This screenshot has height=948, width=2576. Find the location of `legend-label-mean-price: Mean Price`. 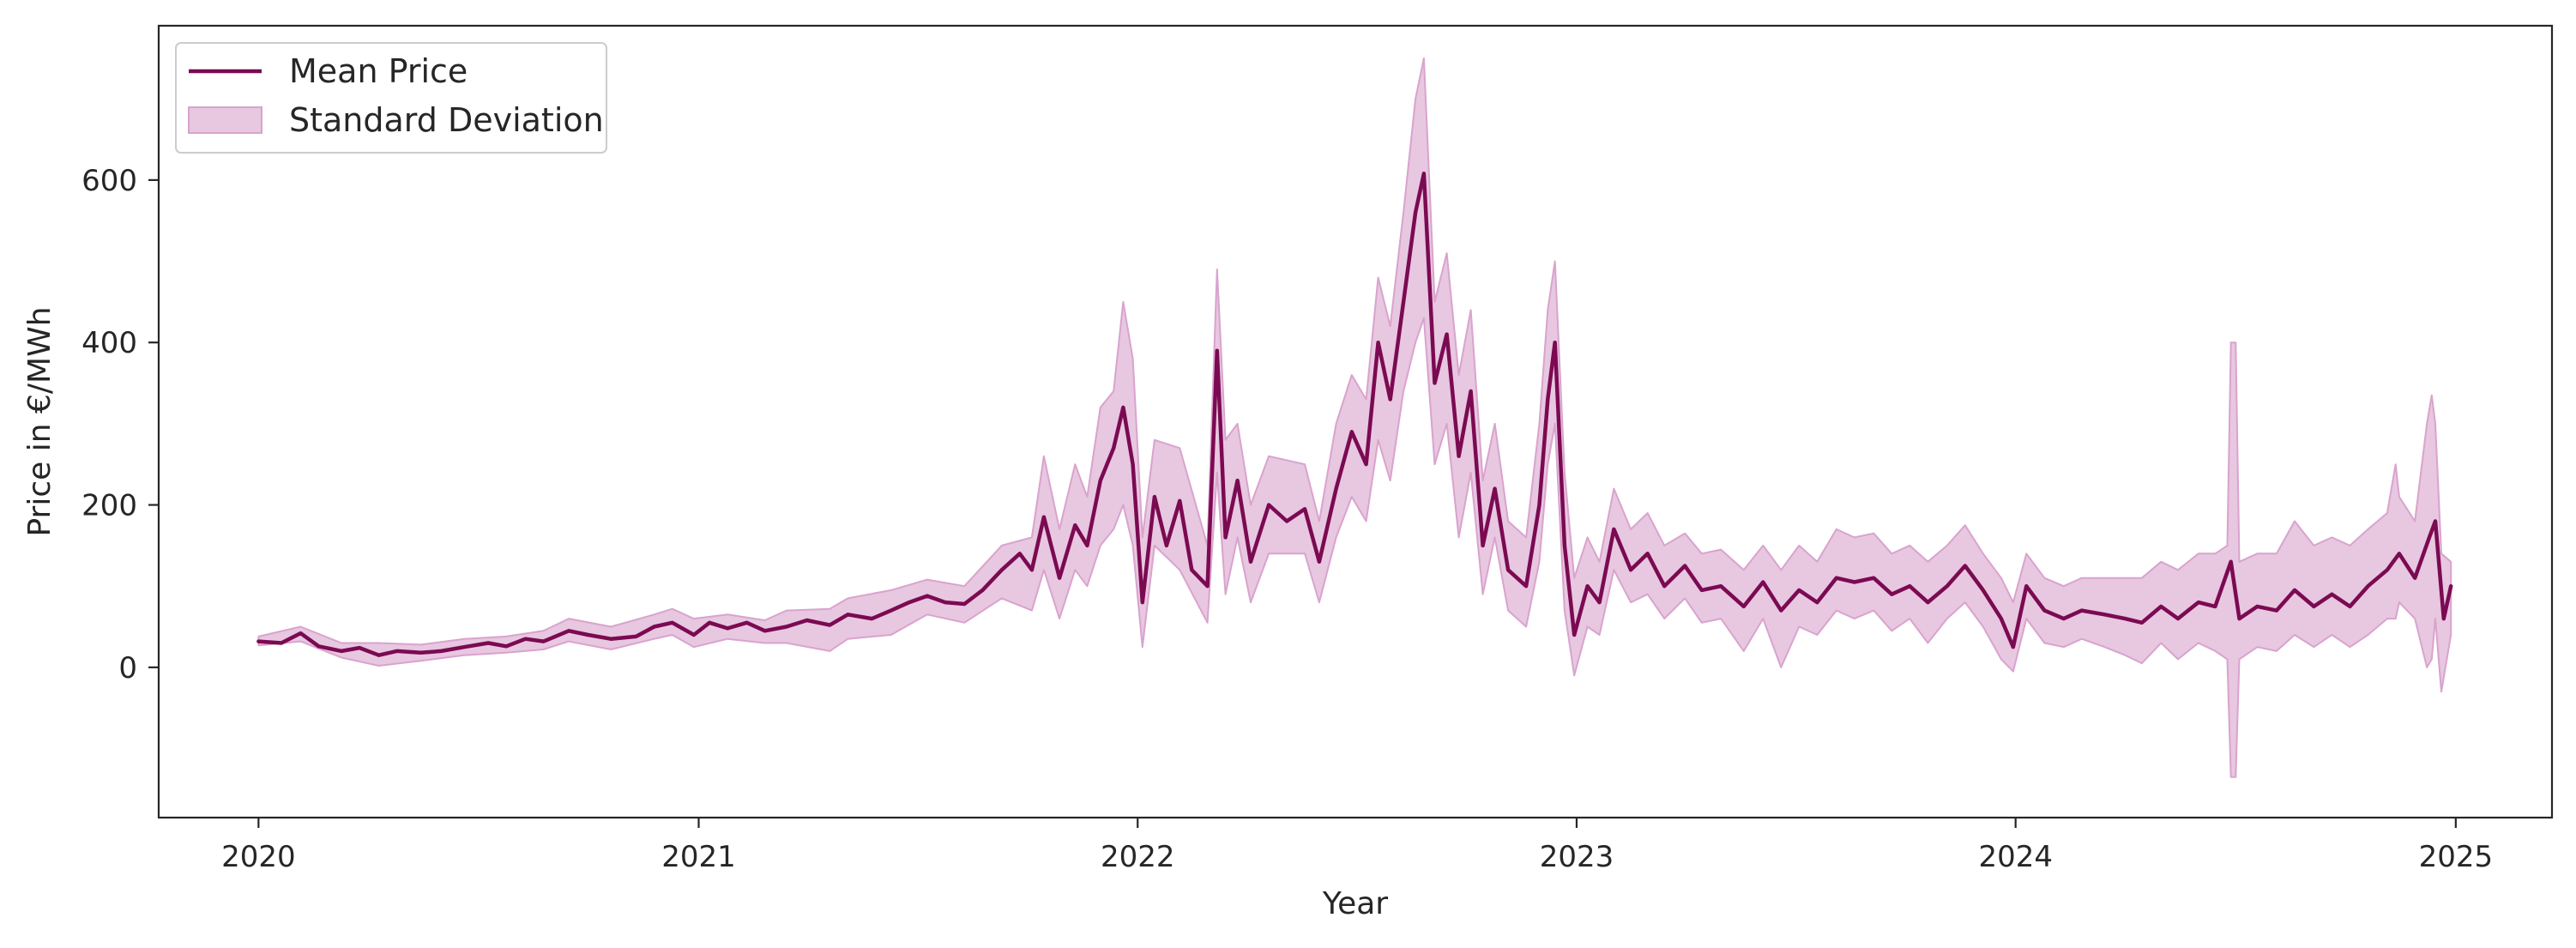

legend-label-mean-price: Mean Price is located at coordinates (378, 71).